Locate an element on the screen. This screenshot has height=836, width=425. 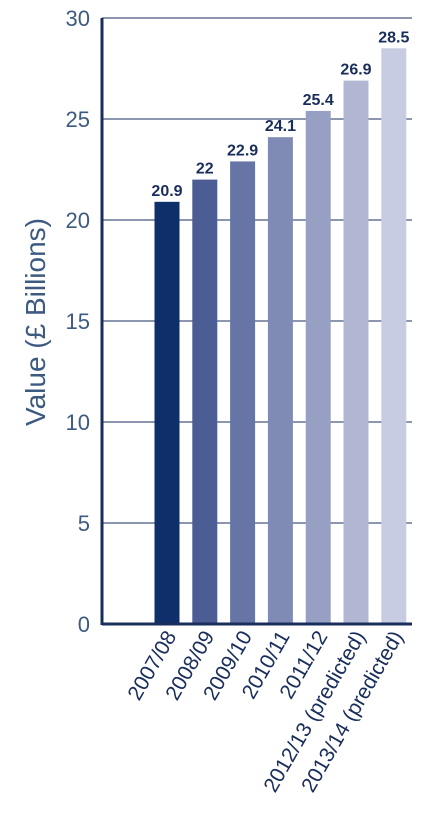
y-tick-label: 15 is located at coordinates (78, 321).